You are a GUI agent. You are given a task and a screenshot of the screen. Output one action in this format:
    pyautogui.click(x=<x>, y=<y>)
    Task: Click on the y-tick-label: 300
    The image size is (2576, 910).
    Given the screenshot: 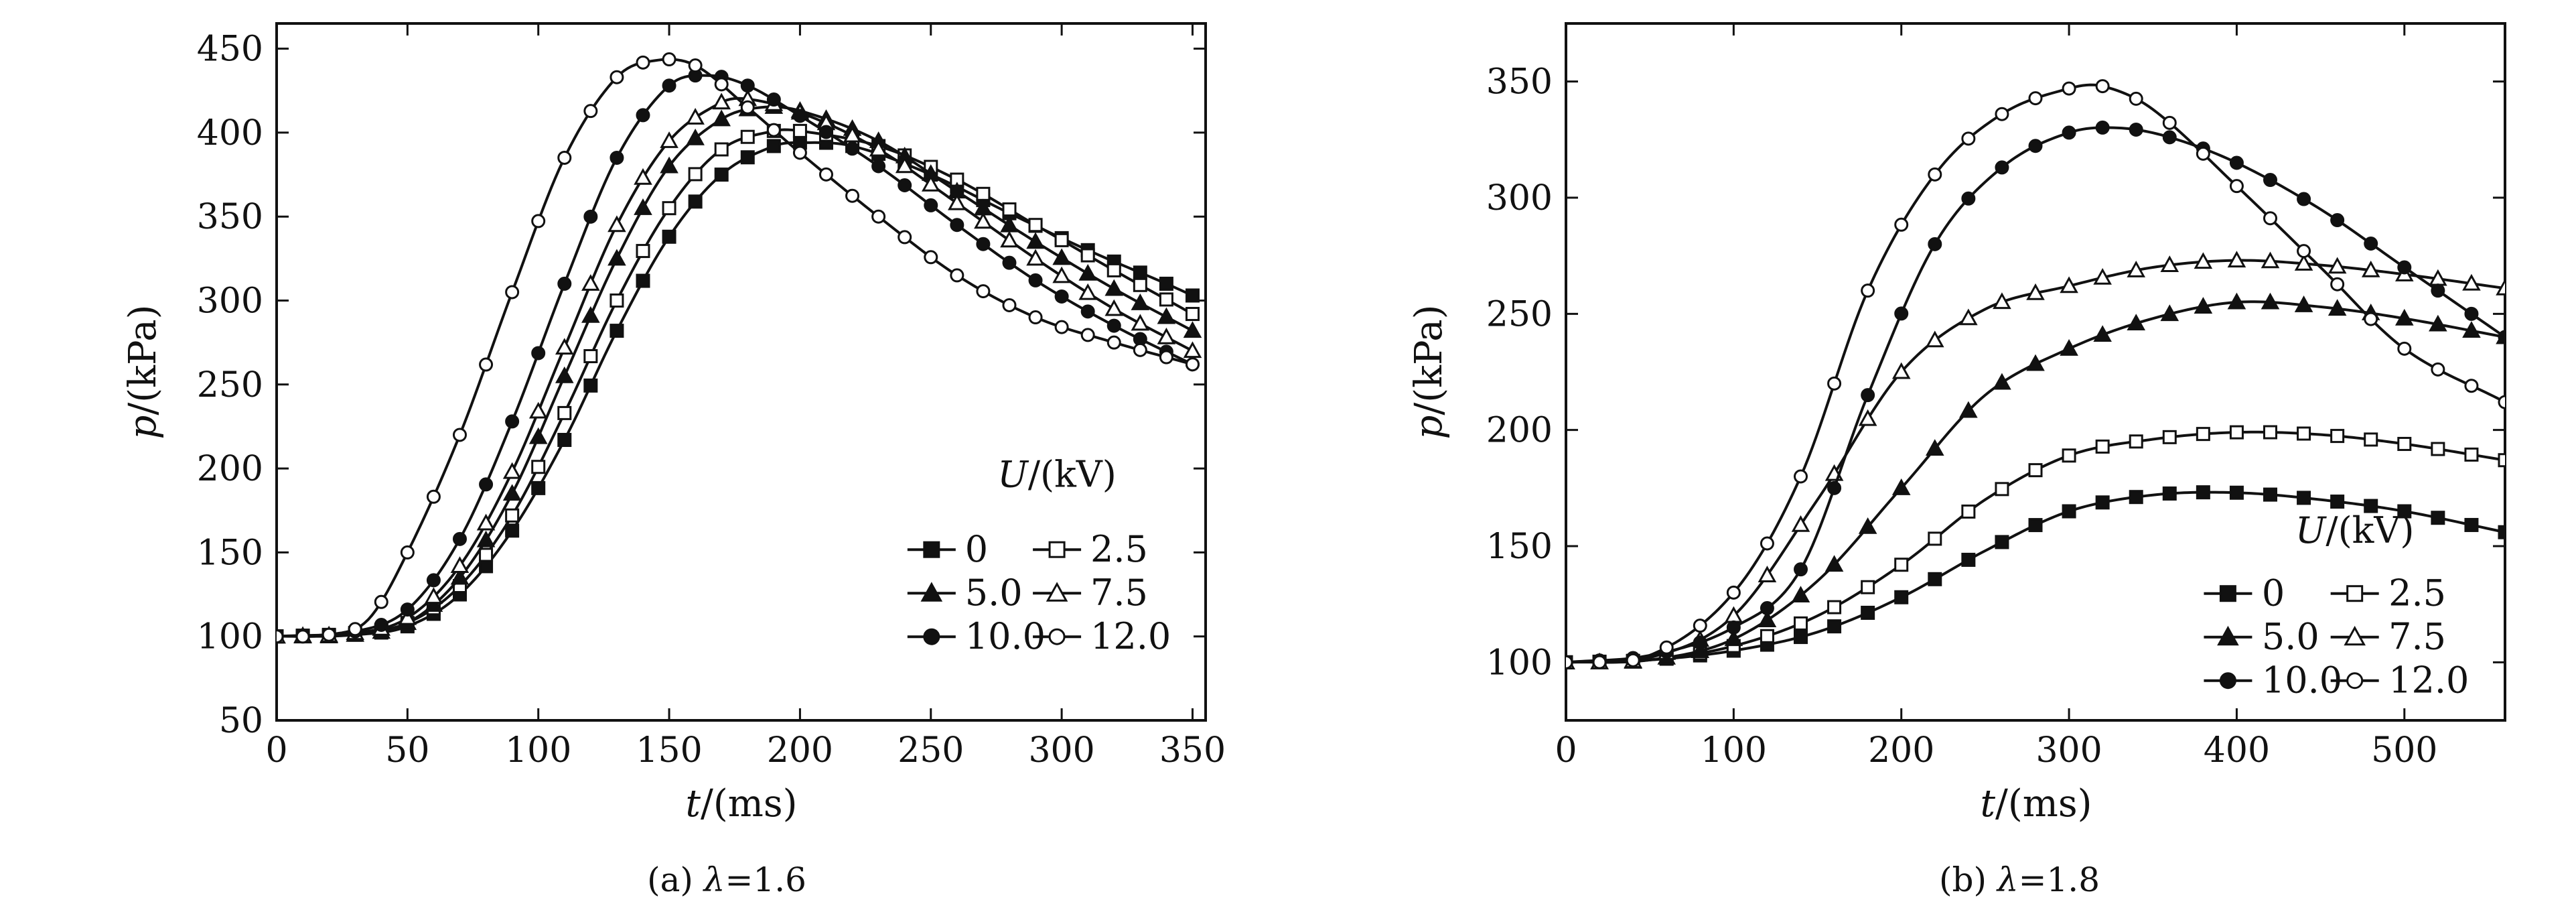 What is the action you would take?
    pyautogui.click(x=230, y=301)
    